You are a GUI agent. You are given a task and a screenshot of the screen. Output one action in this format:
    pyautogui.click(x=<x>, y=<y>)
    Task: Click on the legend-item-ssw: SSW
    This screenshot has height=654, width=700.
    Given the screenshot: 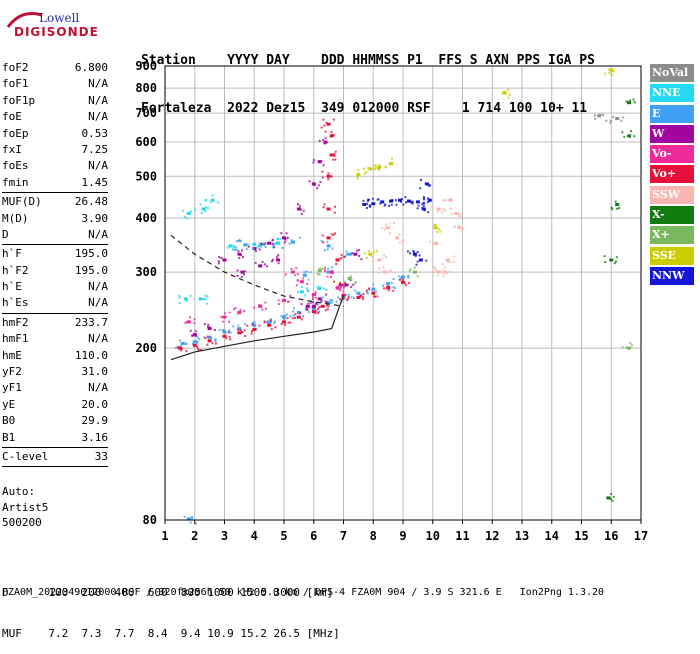 What is the action you would take?
    pyautogui.click(x=672, y=194)
    